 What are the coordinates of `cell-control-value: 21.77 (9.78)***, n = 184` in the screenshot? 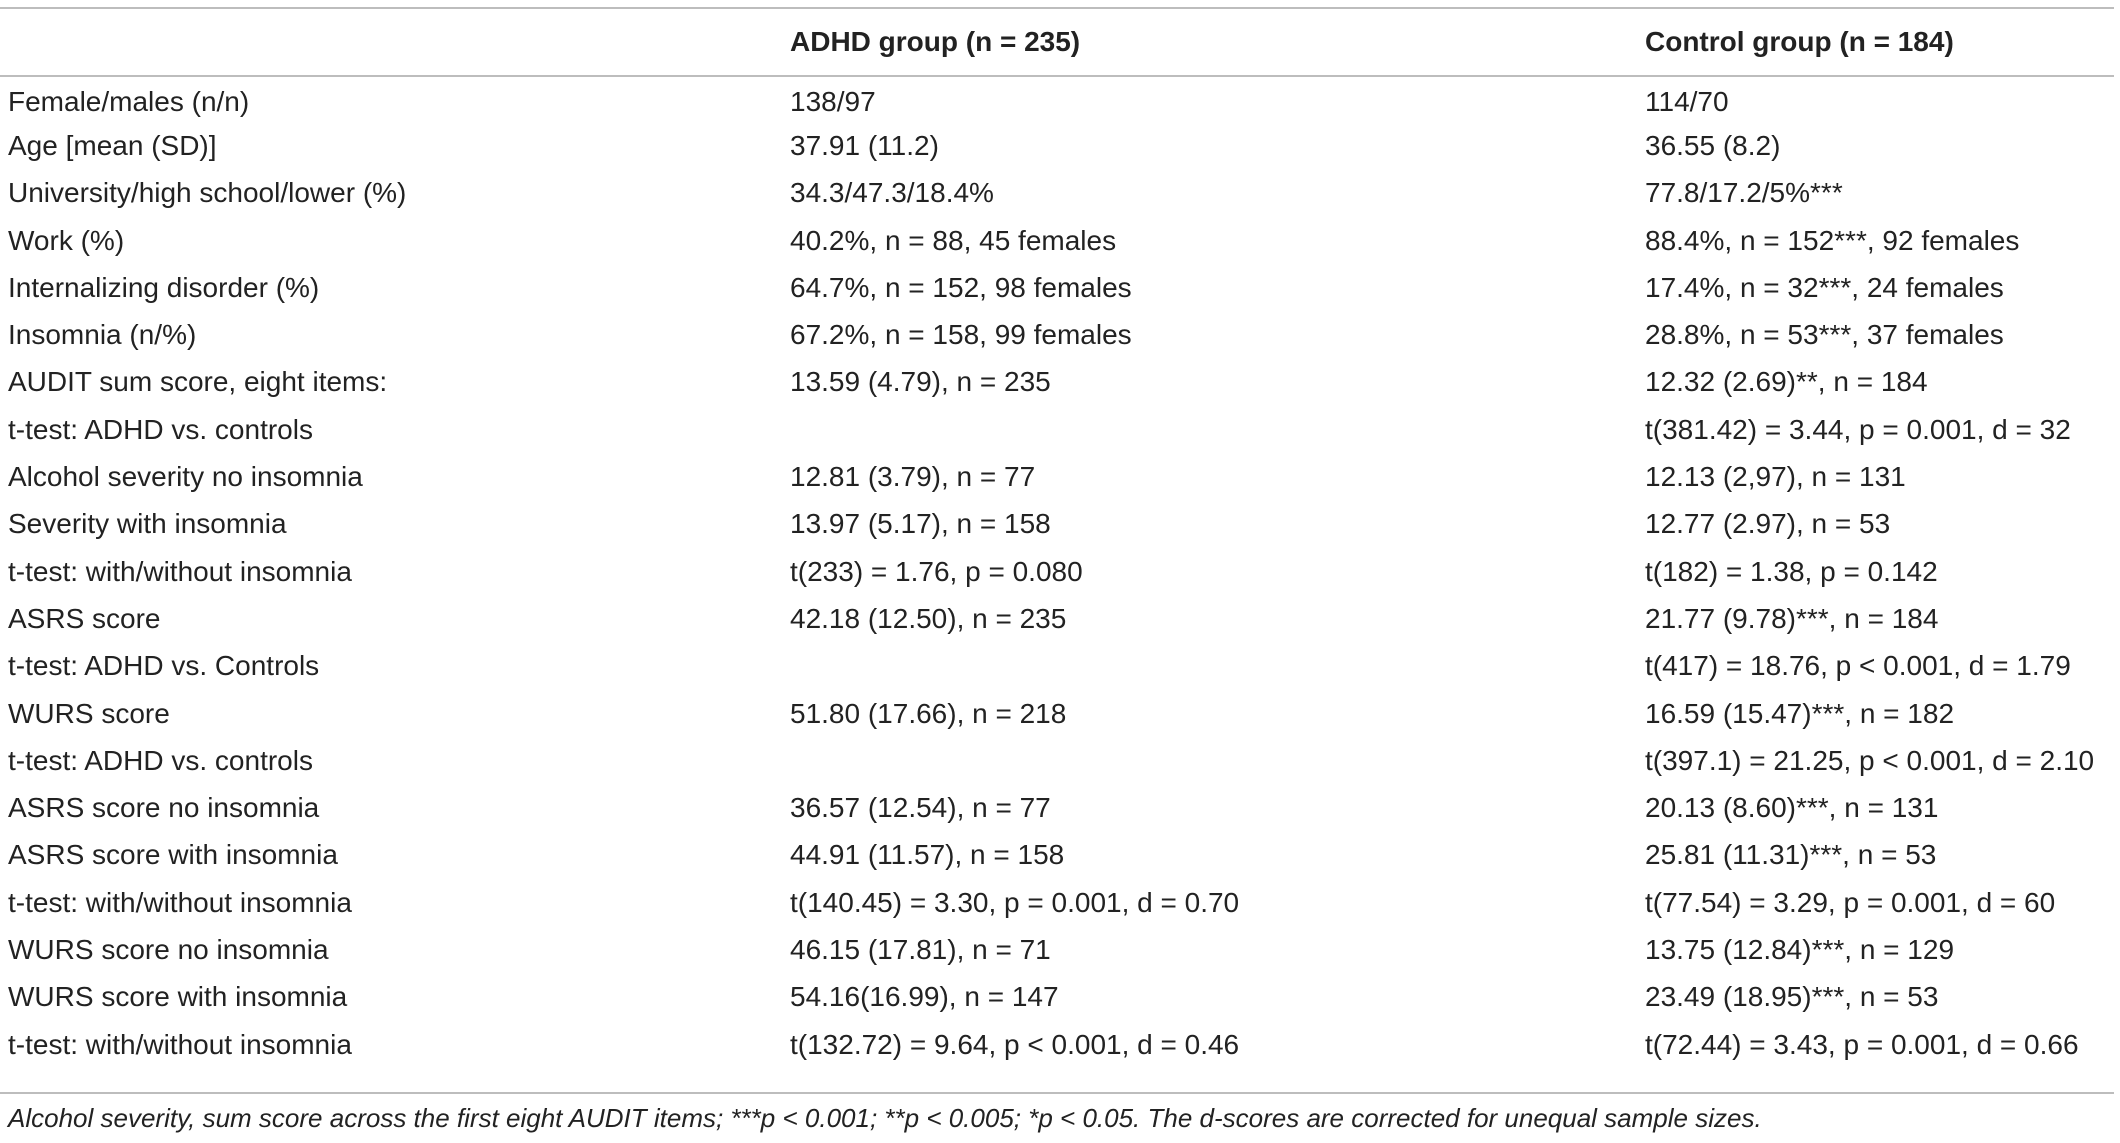 It's located at (1792, 618).